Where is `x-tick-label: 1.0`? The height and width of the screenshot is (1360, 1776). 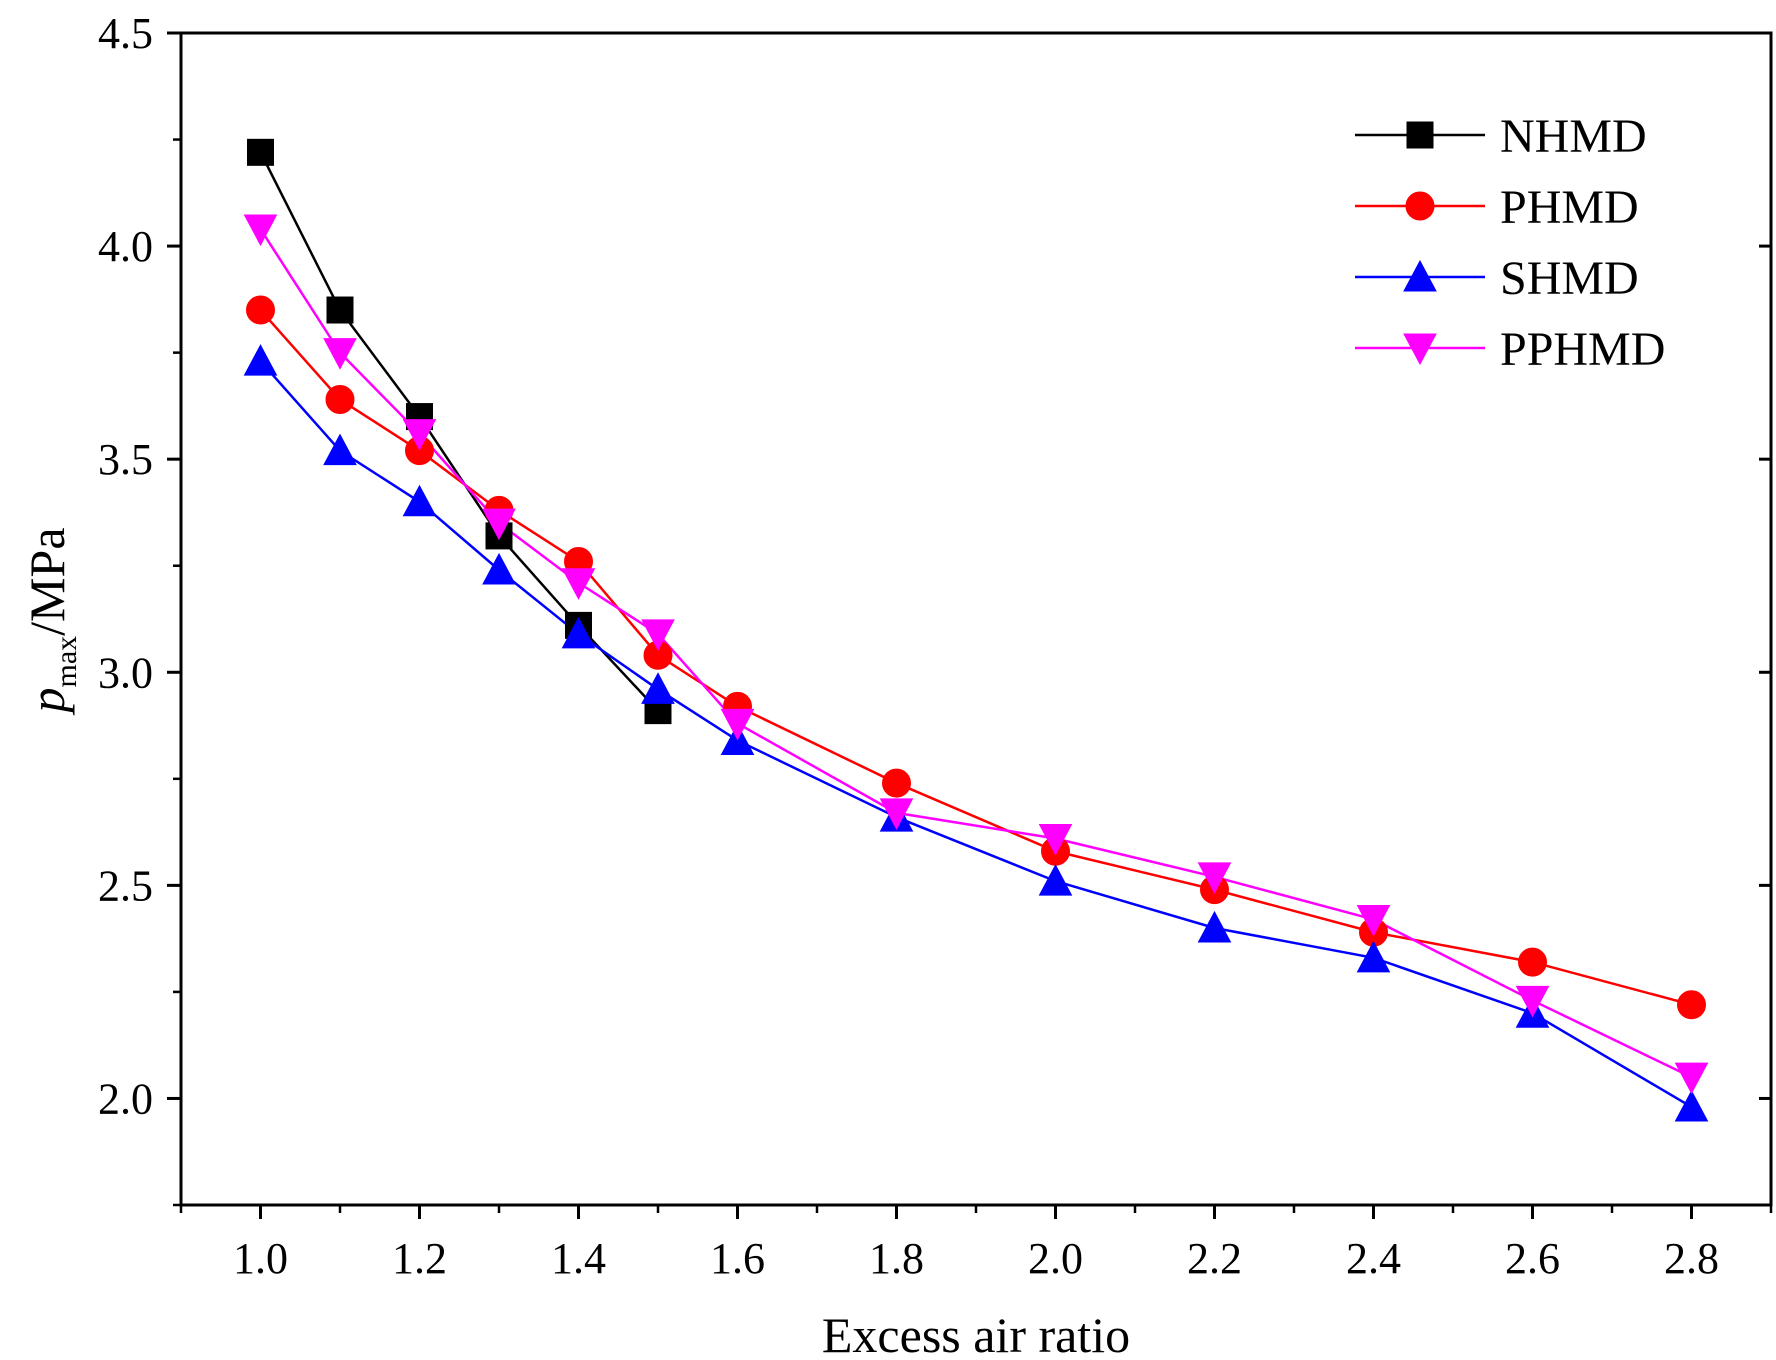
x-tick-label: 1.0 is located at coordinates (260, 1258).